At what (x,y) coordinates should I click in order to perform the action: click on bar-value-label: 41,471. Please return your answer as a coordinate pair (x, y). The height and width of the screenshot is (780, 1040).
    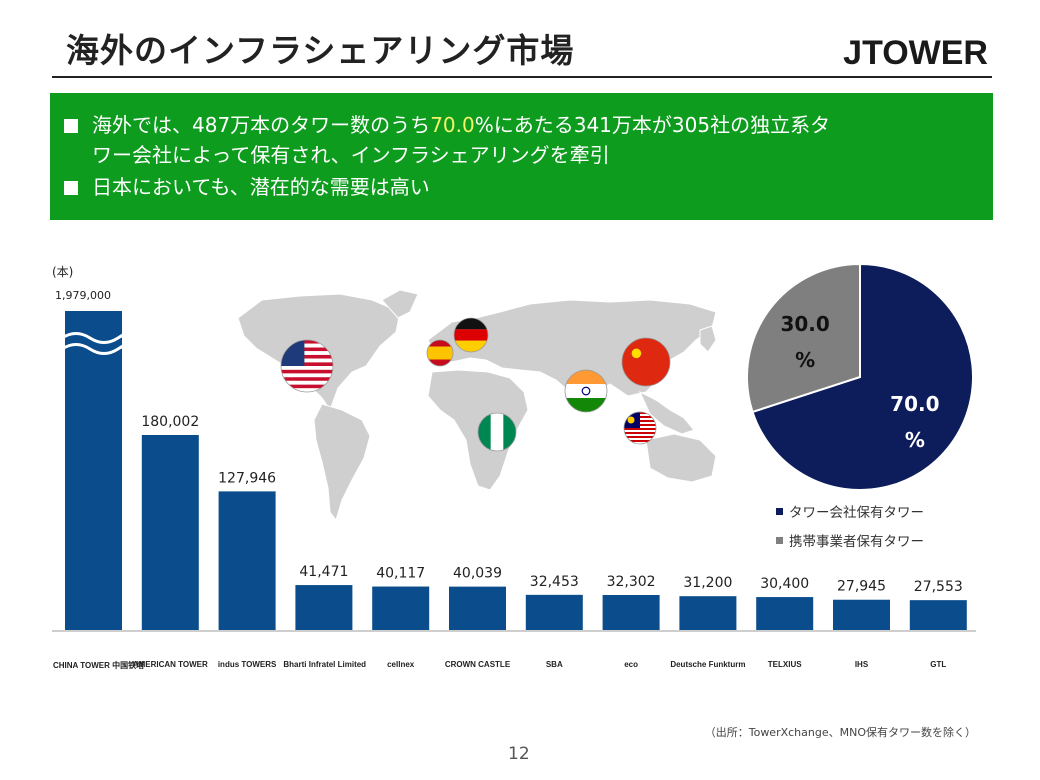
    Looking at the image, I should click on (323, 572).